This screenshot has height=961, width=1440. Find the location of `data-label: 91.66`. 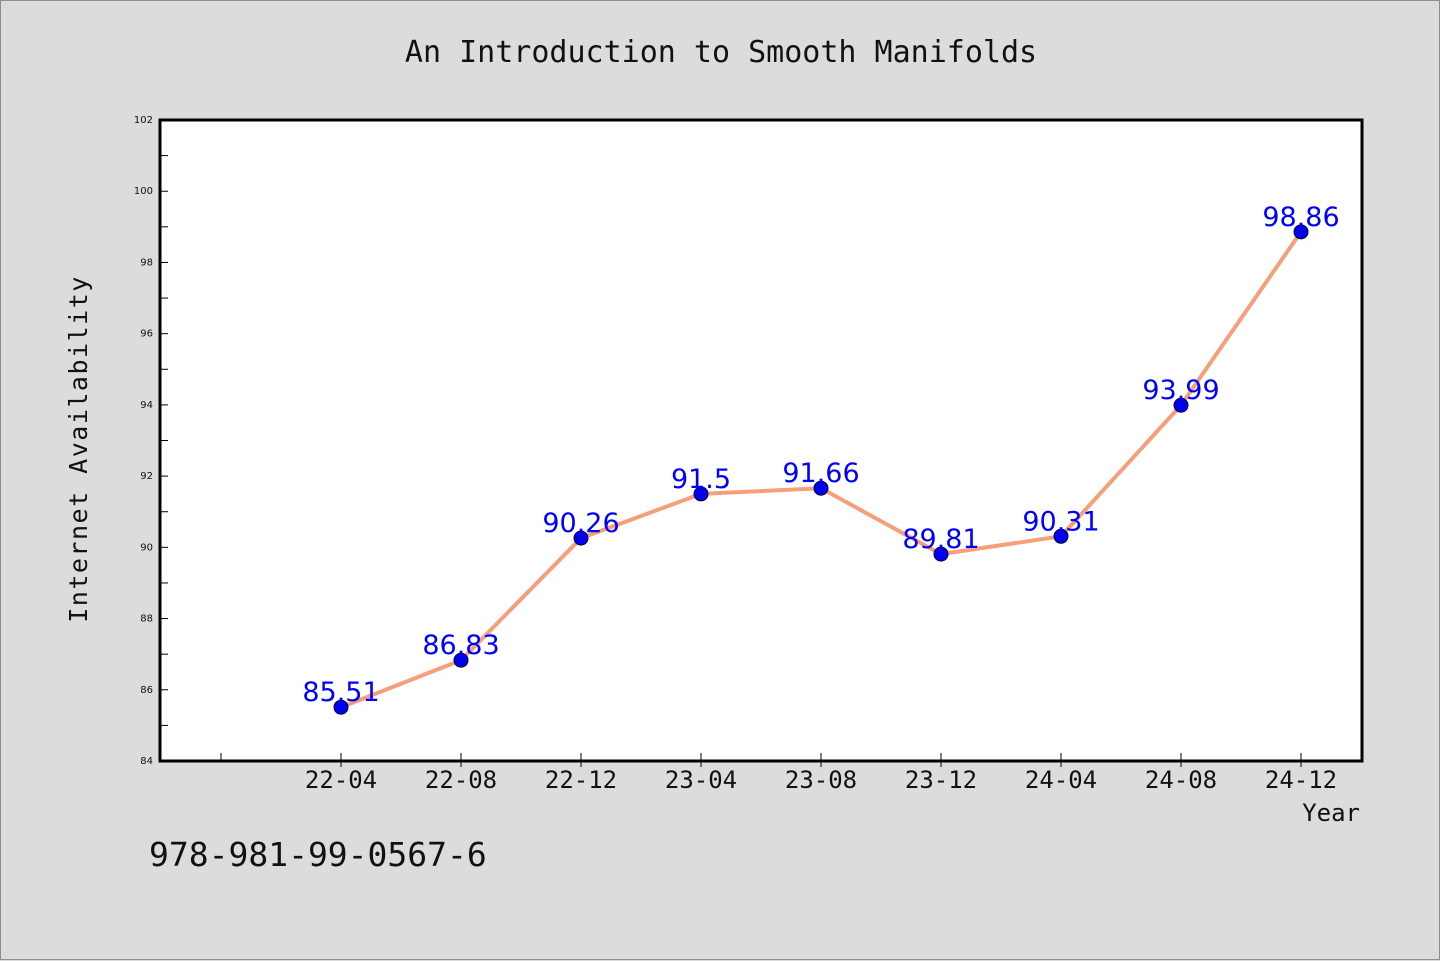

data-label: 91.66 is located at coordinates (820, 473).